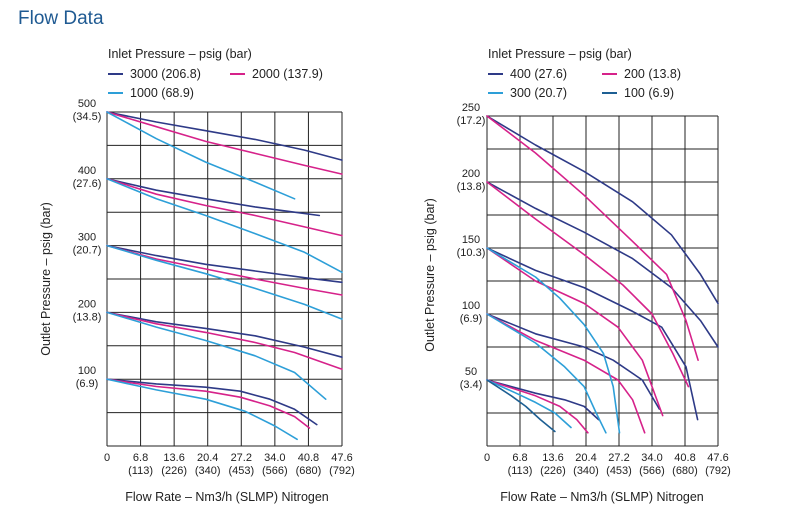 Image resolution: width=808 pixels, height=529 pixels. What do you see at coordinates (87, 104) in the screenshot?
I see `y-tick-label: 500` at bounding box center [87, 104].